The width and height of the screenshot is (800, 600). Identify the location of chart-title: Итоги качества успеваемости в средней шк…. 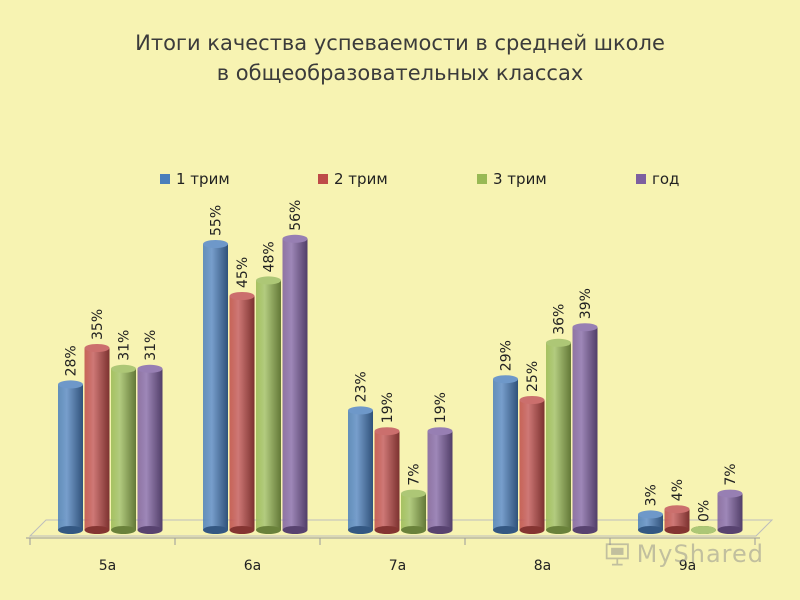
(400, 58).